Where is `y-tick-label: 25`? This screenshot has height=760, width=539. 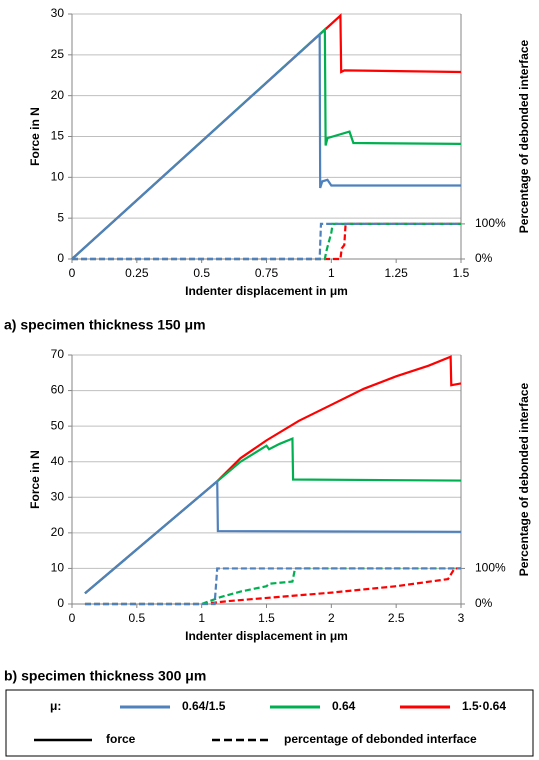 y-tick-label: 25 is located at coordinates (58, 54).